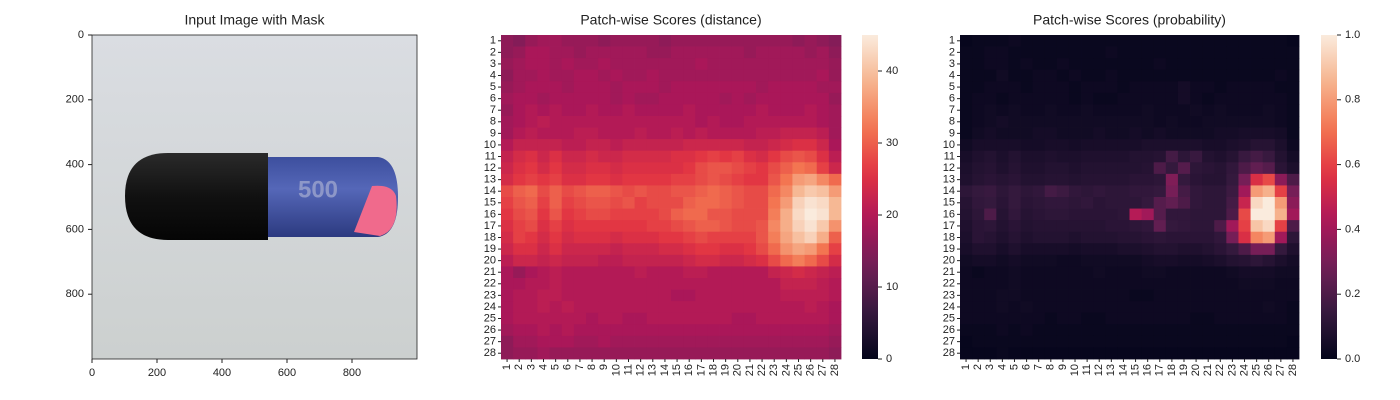  I want to click on y-tick-label: 23, so click(490, 295).